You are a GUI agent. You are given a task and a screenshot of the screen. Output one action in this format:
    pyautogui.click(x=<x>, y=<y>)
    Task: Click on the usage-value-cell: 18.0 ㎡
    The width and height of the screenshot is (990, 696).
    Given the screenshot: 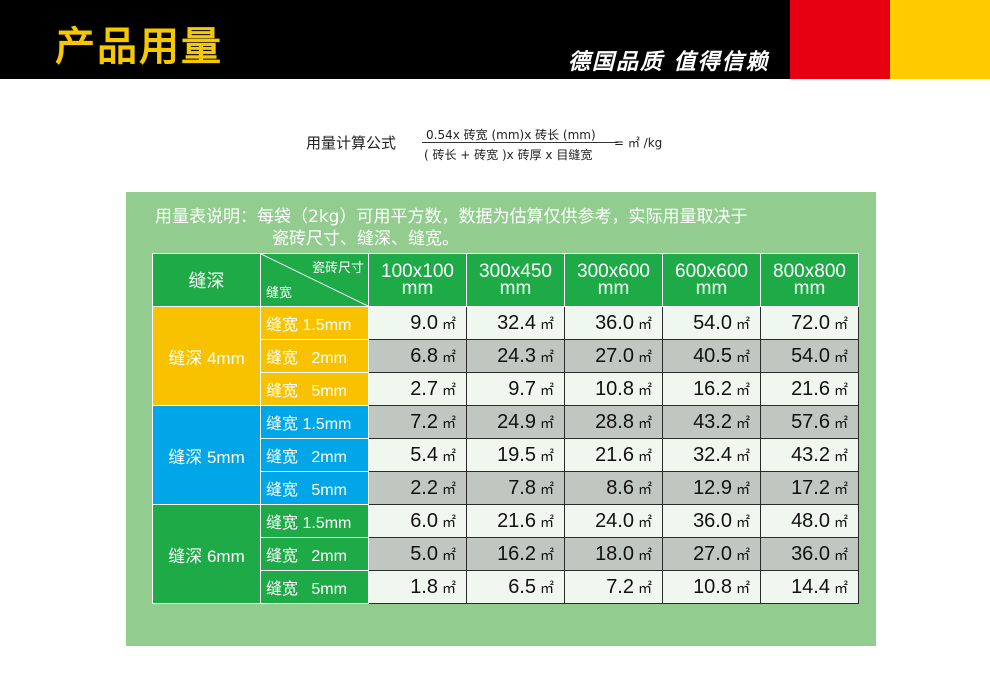 What is the action you would take?
    pyautogui.click(x=613, y=554)
    